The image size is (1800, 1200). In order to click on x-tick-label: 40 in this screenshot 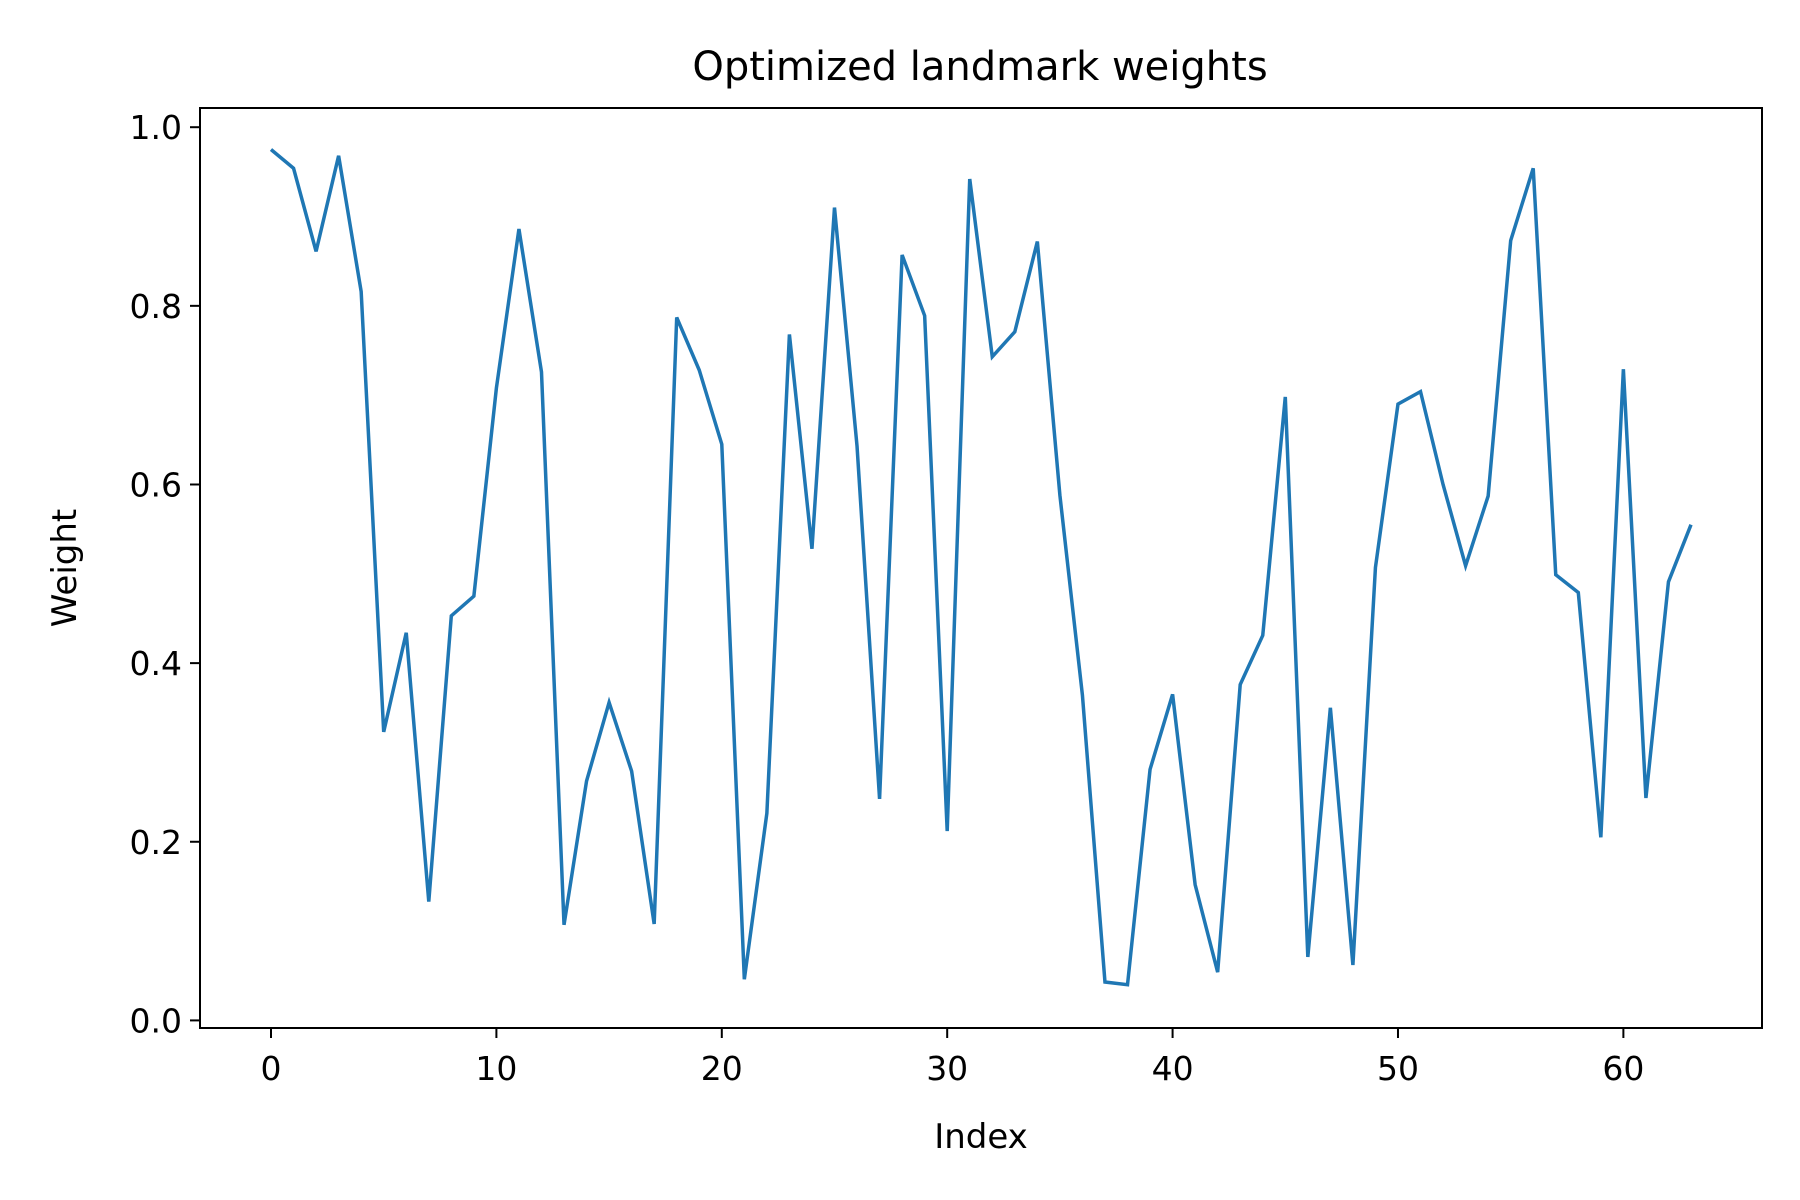, I will do `click(1173, 1068)`.